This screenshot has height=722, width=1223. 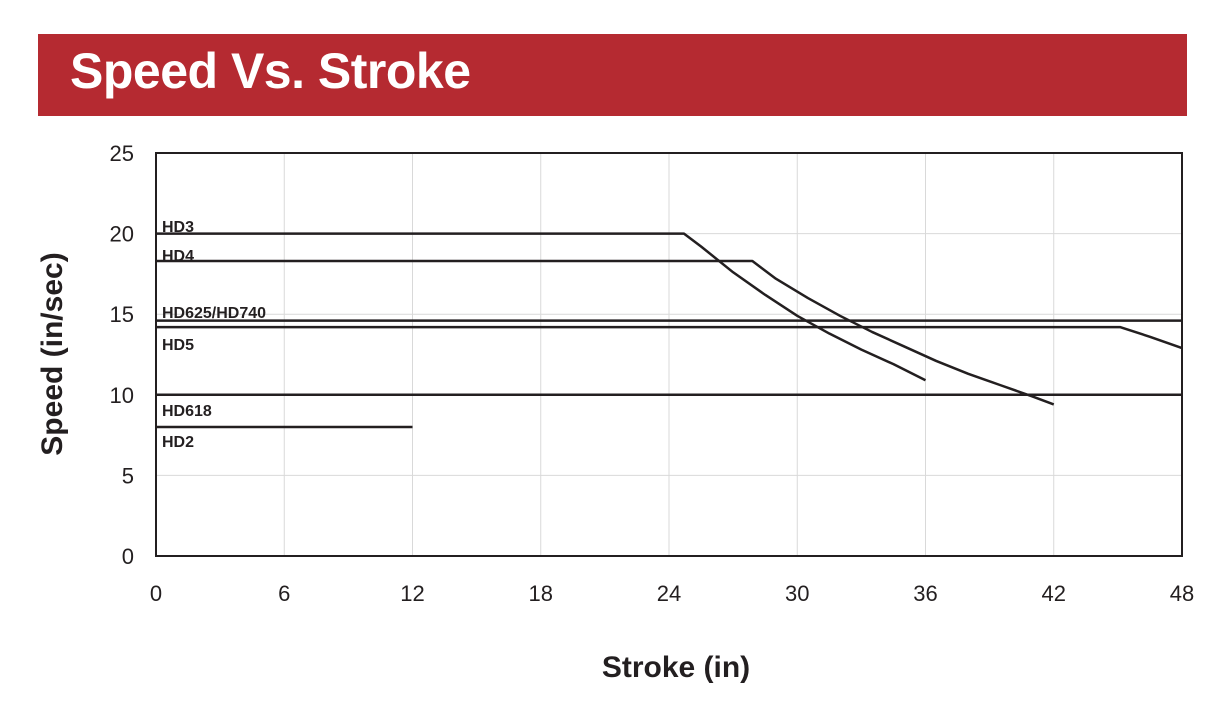 I want to click on x-tick-label: 0, so click(x=156, y=593).